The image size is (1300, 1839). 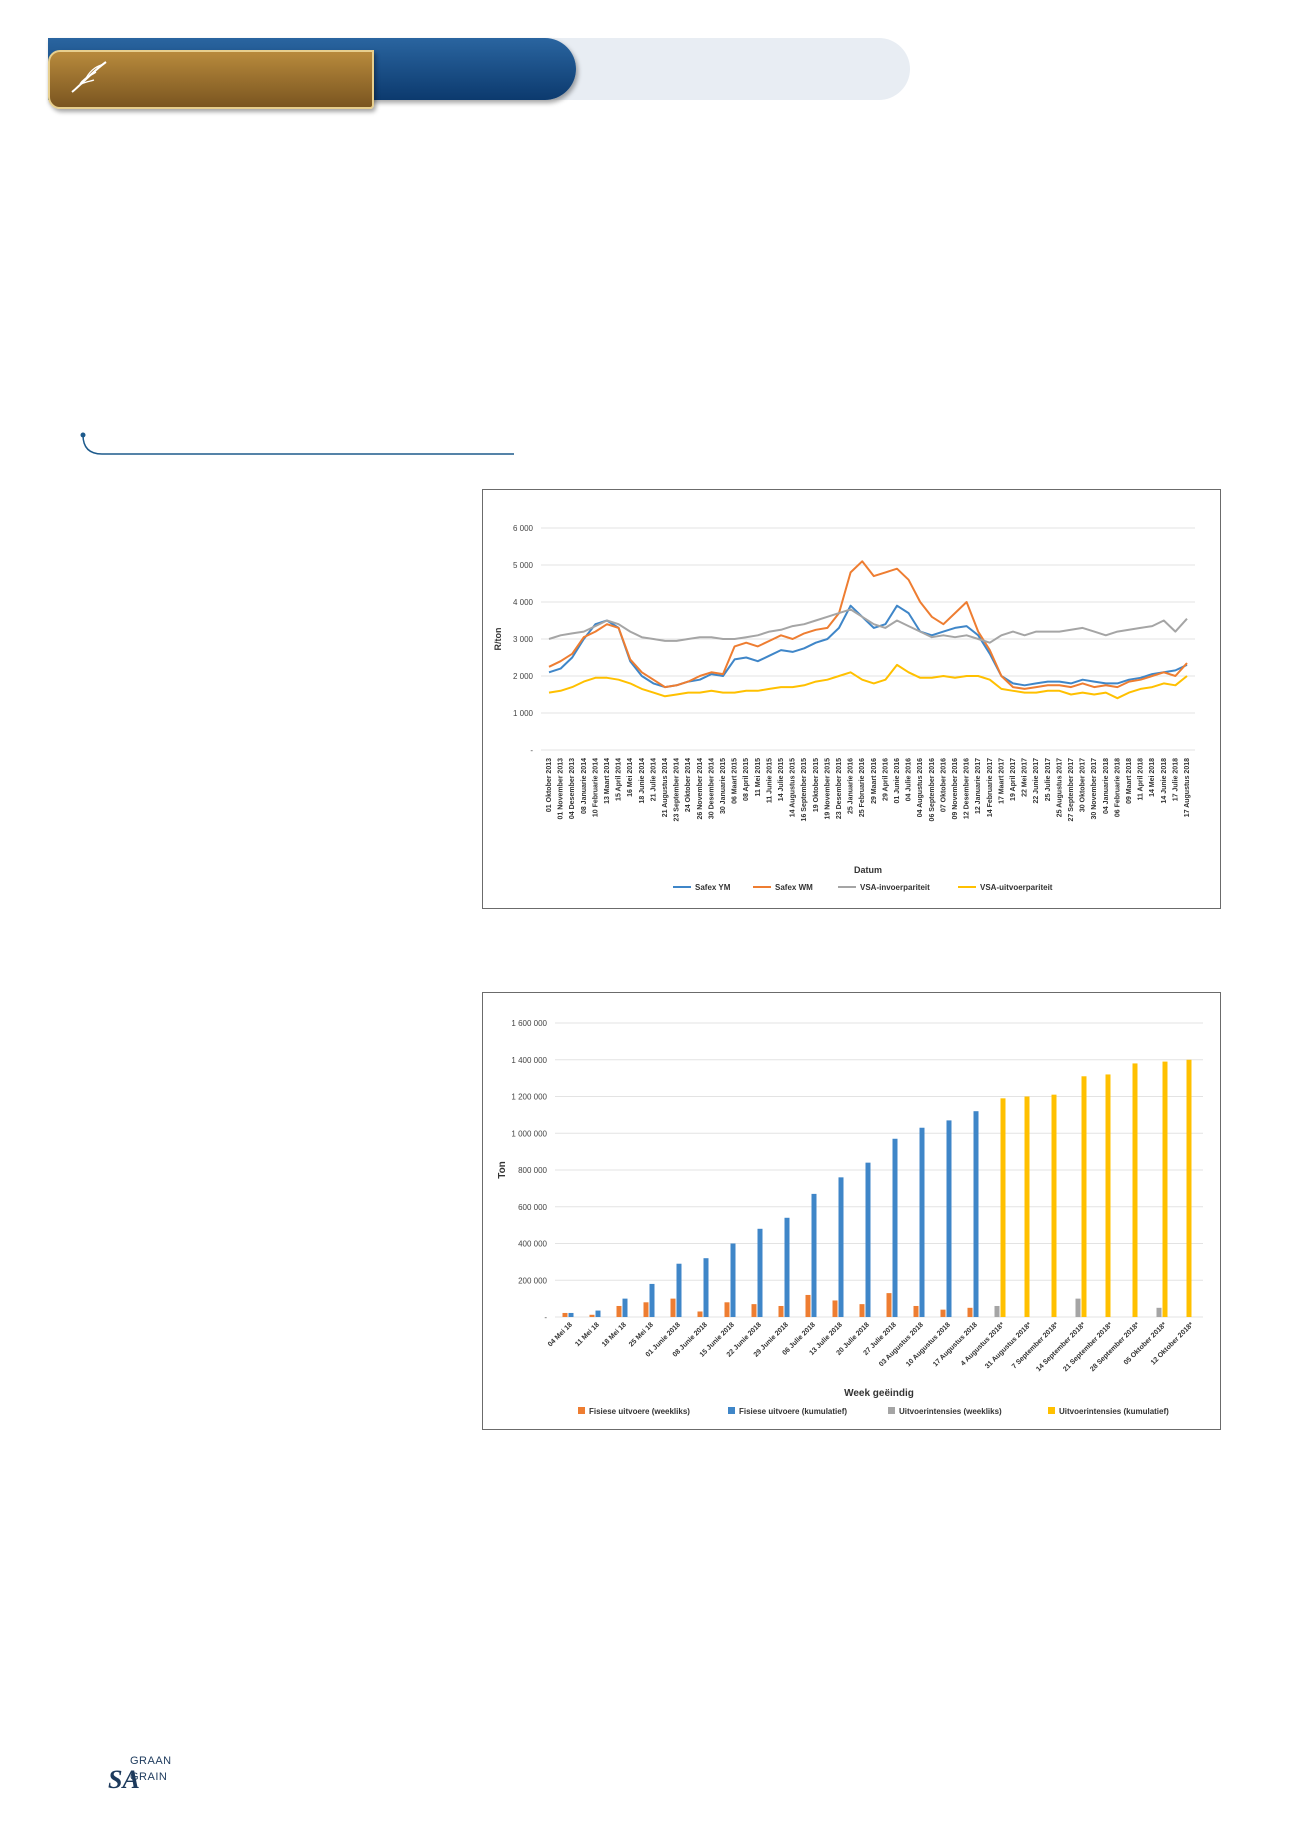 What do you see at coordinates (1164, 781) in the screenshot?
I see `x-tick-label: 14 Junie 2018` at bounding box center [1164, 781].